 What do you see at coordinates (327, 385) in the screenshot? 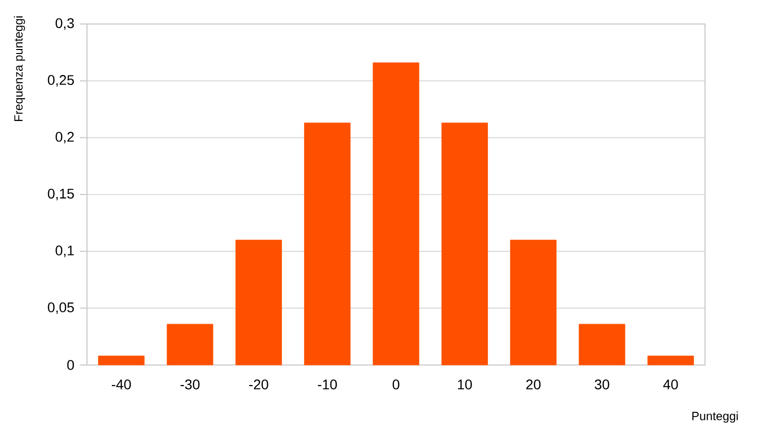
I see `x-tick-label: -10` at bounding box center [327, 385].